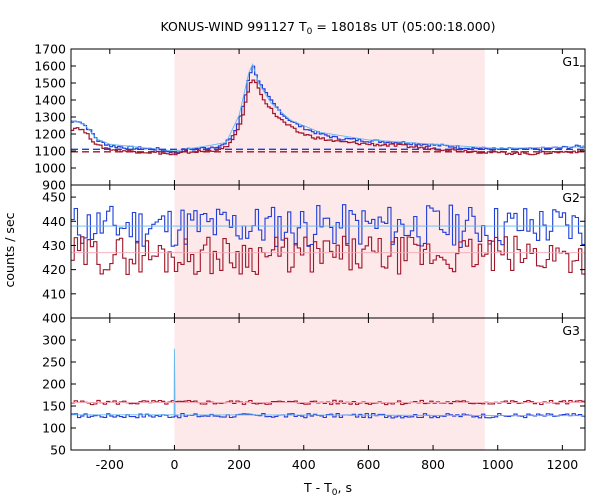 The image size is (600, 500). Describe the element at coordinates (403, 26) in the screenshot. I see `chart-title-rest: = 18018s UT (05:00:18.000)` at that location.